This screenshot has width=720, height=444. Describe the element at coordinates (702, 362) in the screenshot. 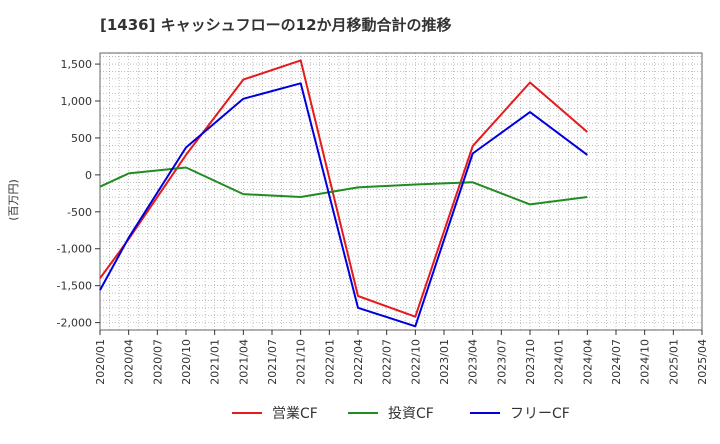

I see `x-tick-label: 2025/04` at that location.